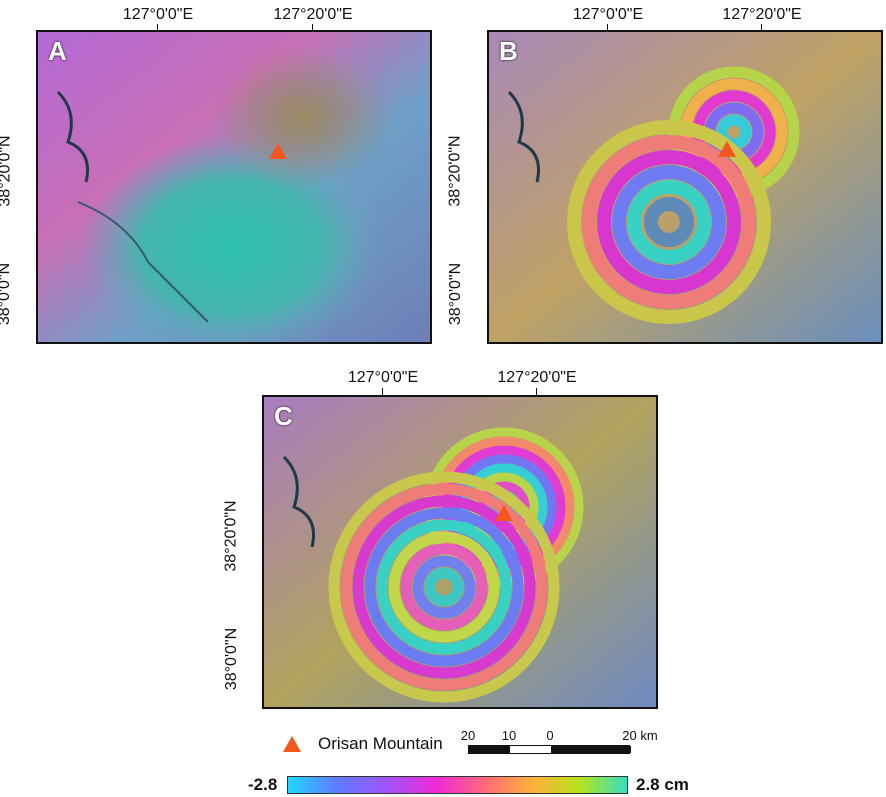  I want to click on legend-marker-label: Orisan Mountain, so click(380, 743).